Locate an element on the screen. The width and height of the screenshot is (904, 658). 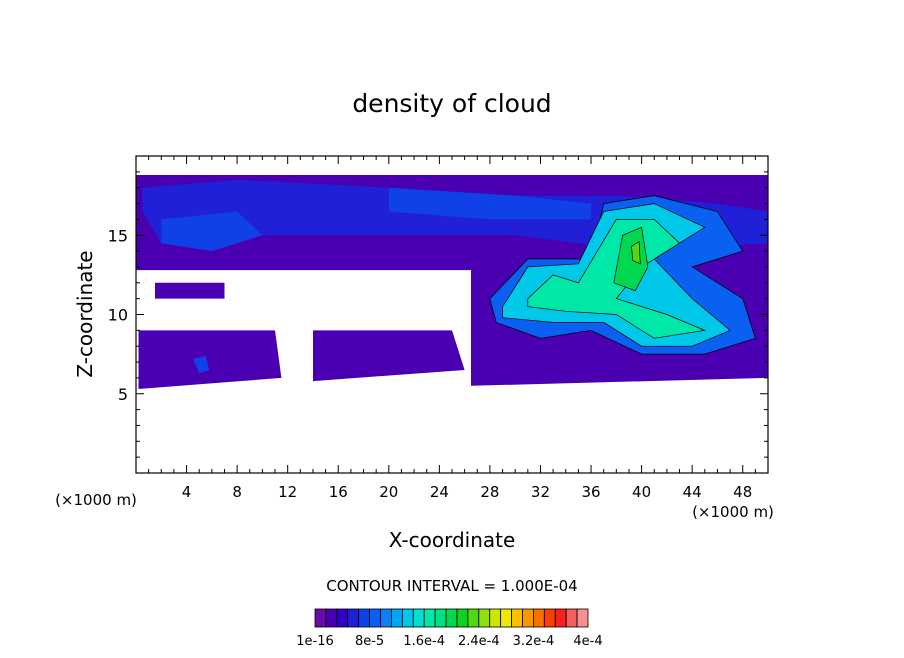
colorbar is located at coordinates (451, 618).